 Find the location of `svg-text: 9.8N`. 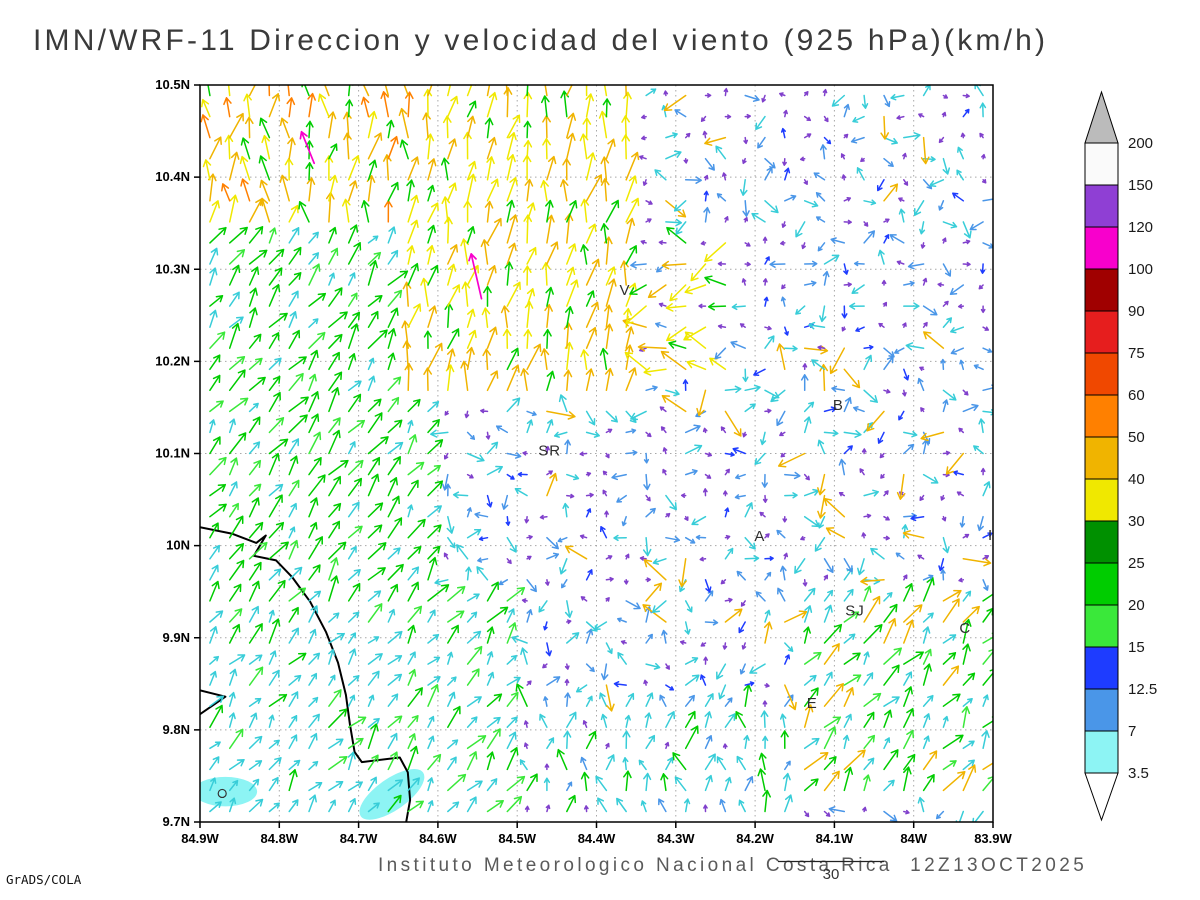

svg-text: 9.8N is located at coordinates (176, 729).